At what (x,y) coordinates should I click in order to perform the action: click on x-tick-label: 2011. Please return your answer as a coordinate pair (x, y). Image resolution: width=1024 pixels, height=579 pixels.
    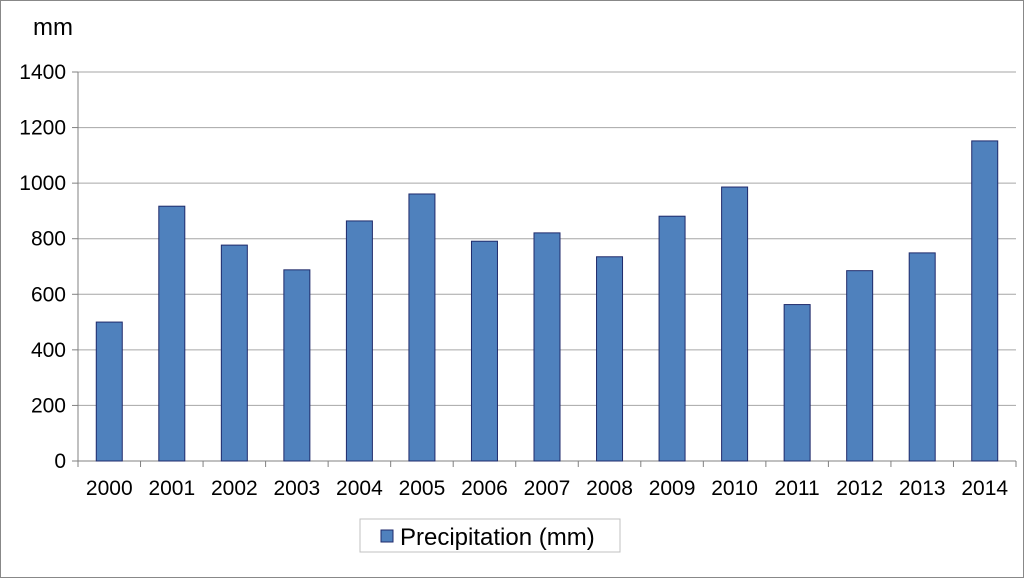
    Looking at the image, I should click on (797, 488).